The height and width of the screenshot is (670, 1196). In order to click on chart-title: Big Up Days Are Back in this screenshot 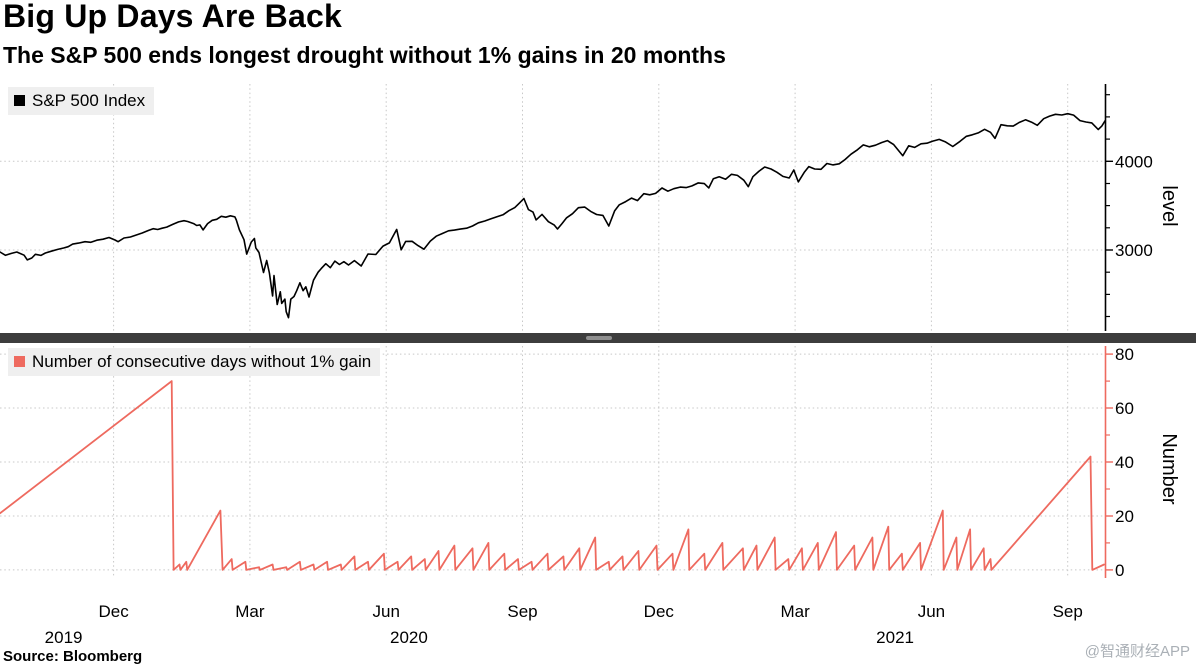, I will do `click(172, 17)`.